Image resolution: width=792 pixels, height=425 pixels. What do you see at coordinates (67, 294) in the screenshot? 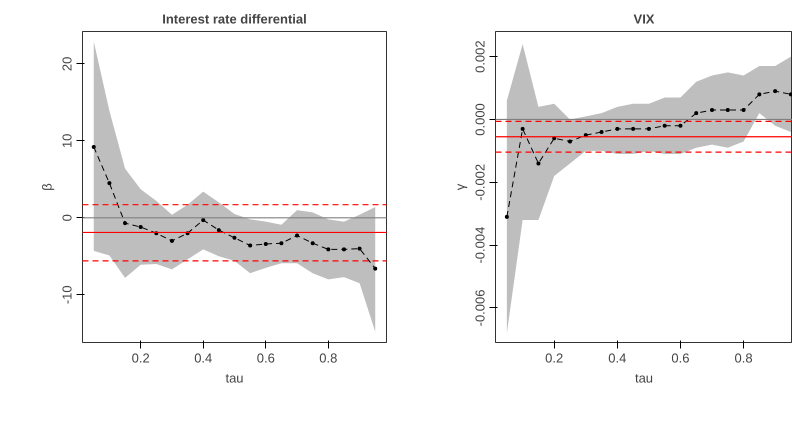
I see `y-tick-label: -10` at bounding box center [67, 294].